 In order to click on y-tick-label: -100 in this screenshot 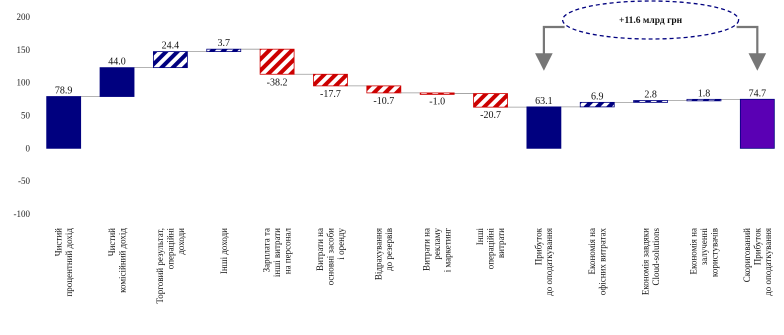, I will do `click(22, 214)`.